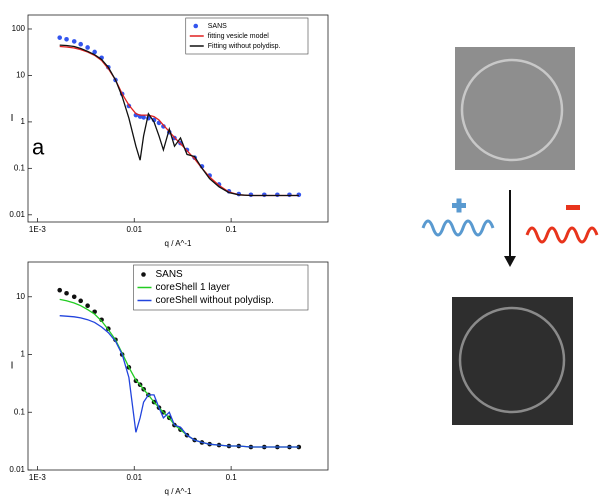 The height and width of the screenshot is (497, 606). I want to click on micrograph-bottom, so click(512, 361).